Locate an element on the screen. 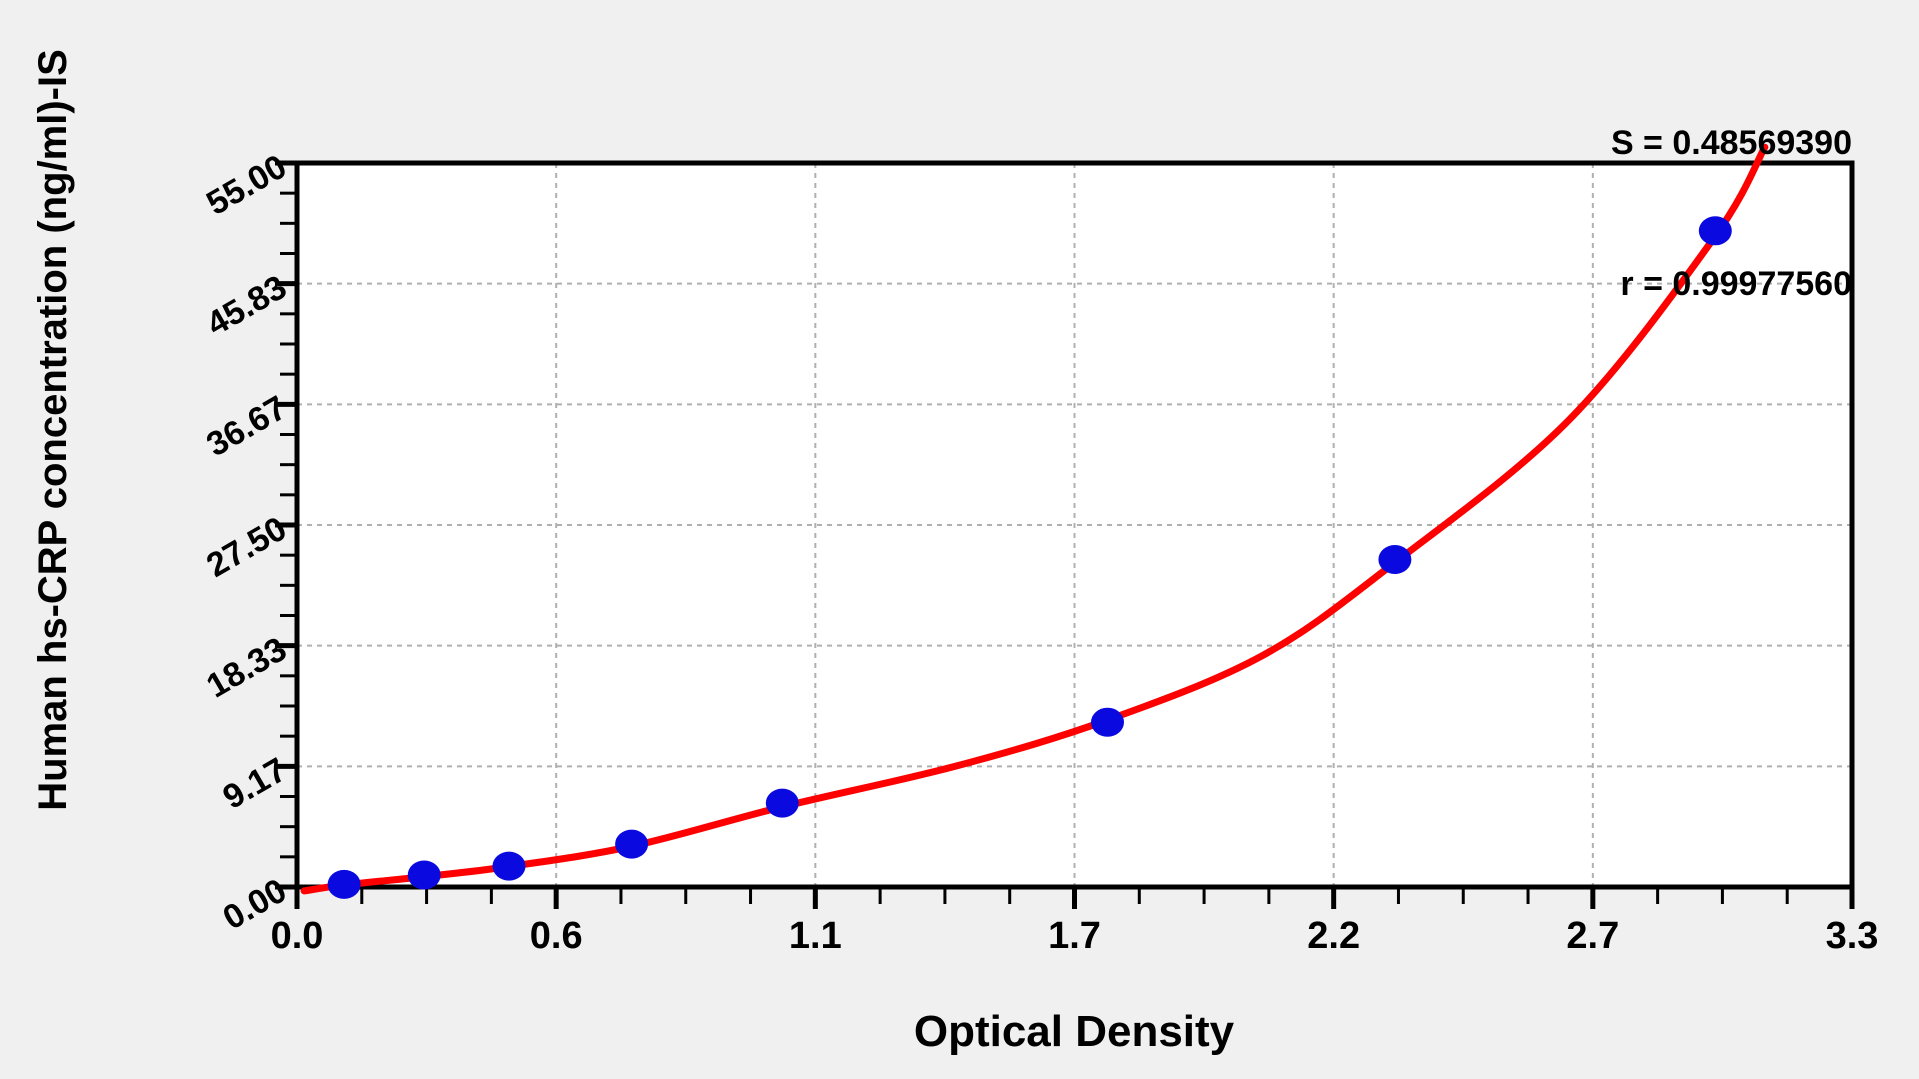  y-tick-label: 9.17 is located at coordinates (255, 784).